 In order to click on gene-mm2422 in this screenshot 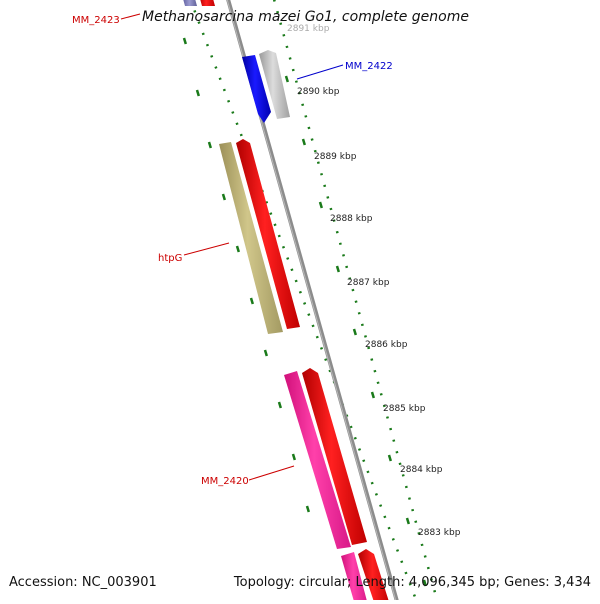, I will do `click(256, 89)`.